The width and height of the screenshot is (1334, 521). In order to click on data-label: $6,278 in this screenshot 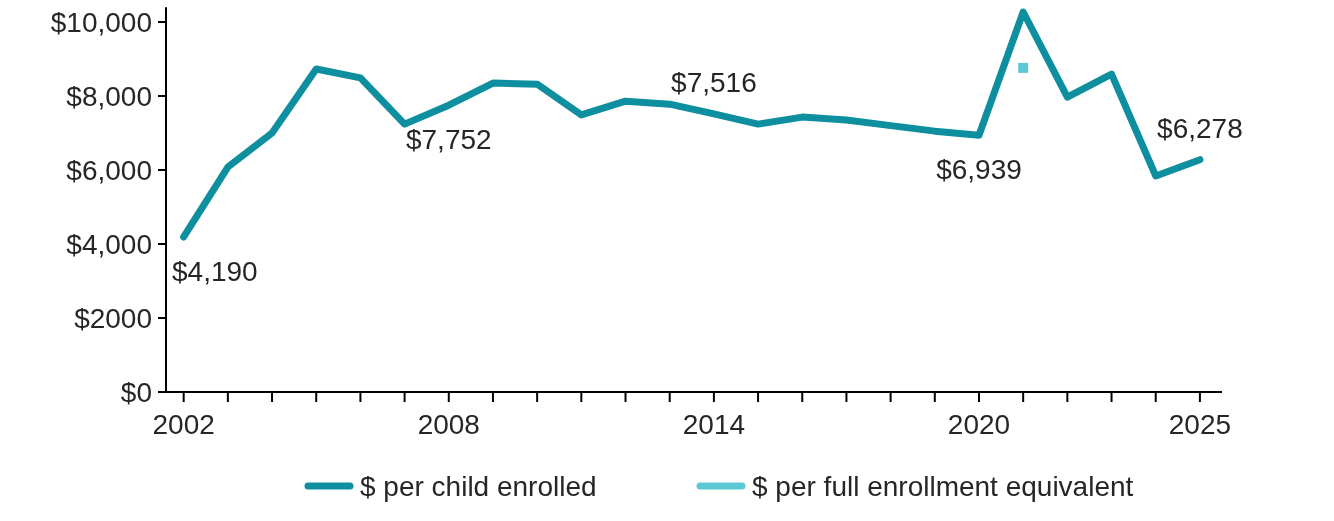, I will do `click(1200, 128)`.